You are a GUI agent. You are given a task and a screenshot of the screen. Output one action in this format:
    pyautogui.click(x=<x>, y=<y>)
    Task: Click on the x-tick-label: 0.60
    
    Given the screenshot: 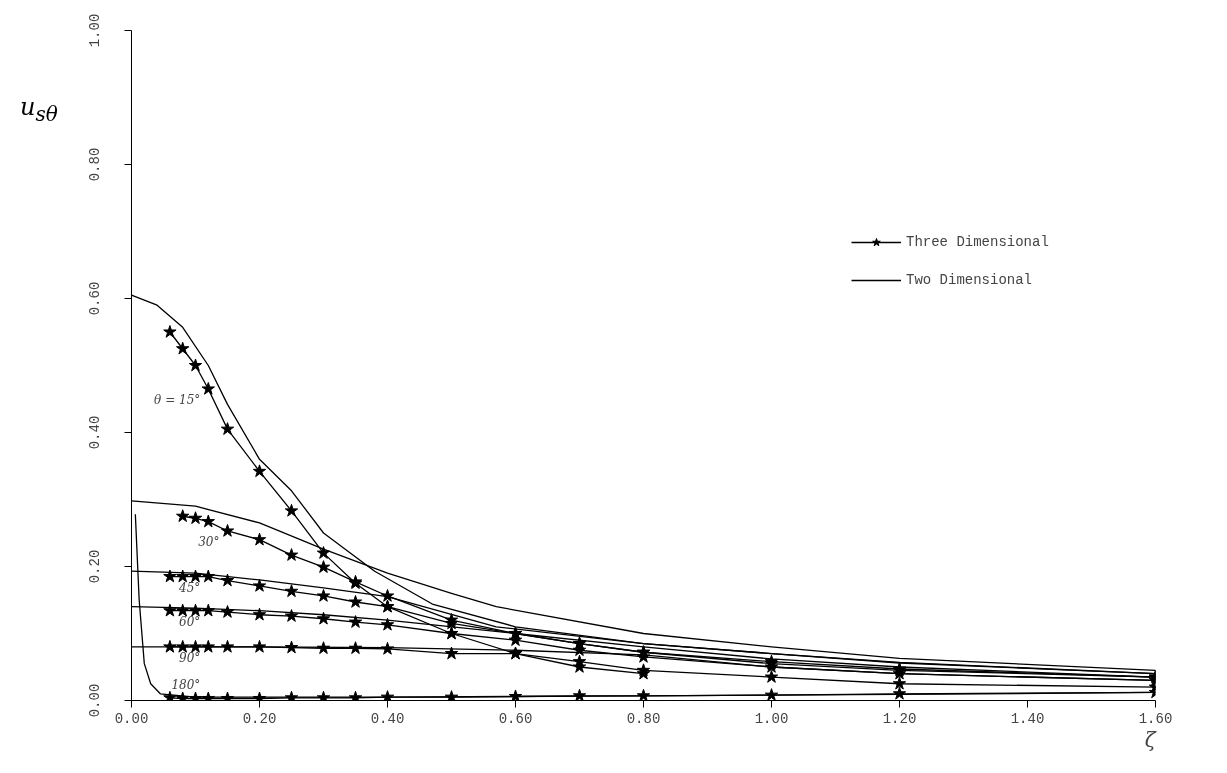 What is the action you would take?
    pyautogui.click(x=515, y=718)
    